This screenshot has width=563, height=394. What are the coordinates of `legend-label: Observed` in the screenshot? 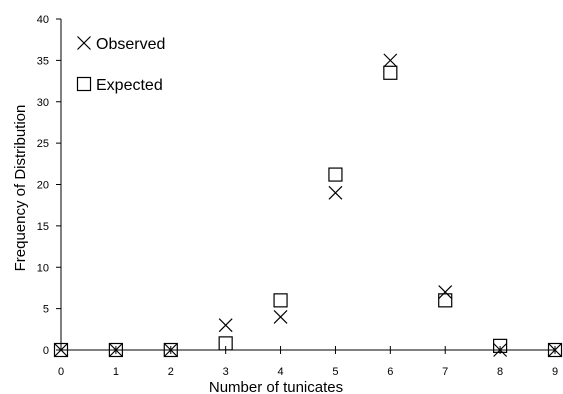 It's located at (130, 44).